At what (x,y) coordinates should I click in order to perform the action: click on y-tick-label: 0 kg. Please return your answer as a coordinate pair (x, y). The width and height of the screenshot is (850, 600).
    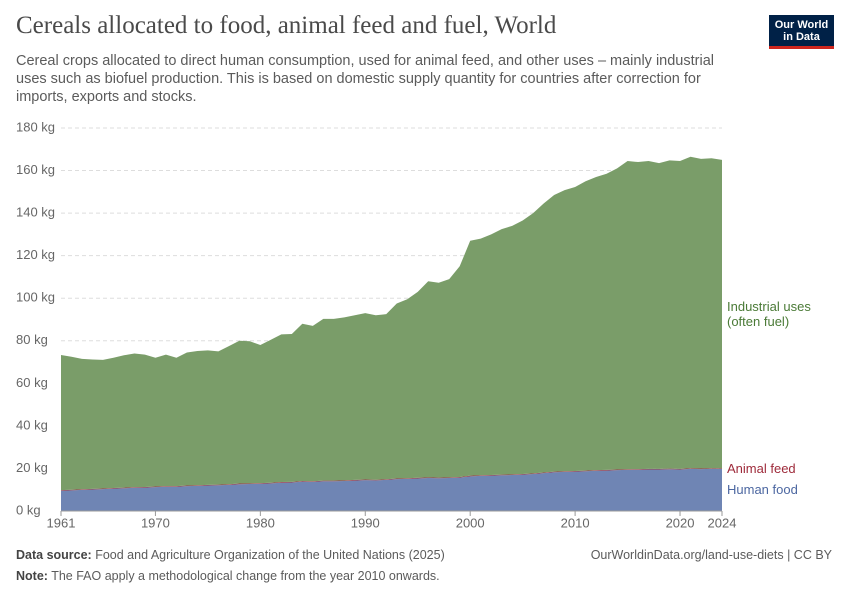
    Looking at the image, I should click on (28, 509).